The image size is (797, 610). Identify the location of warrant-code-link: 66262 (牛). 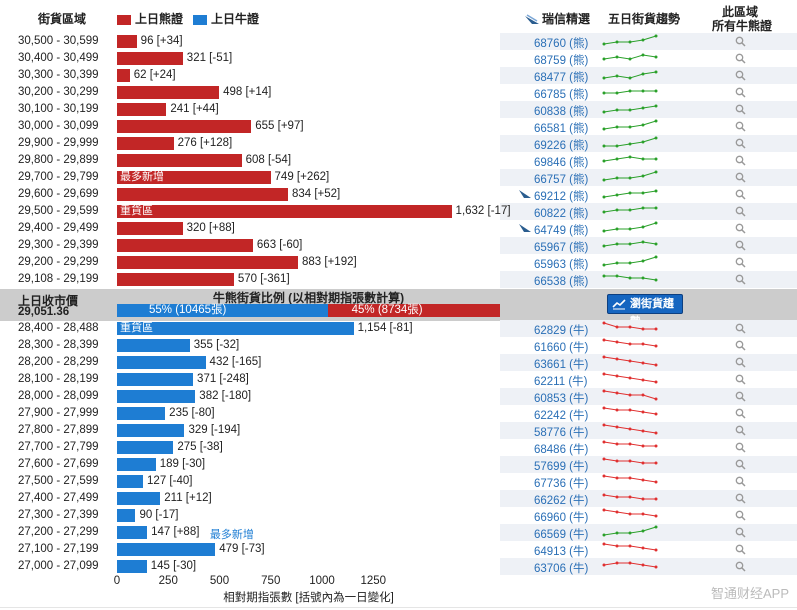
(561, 501).